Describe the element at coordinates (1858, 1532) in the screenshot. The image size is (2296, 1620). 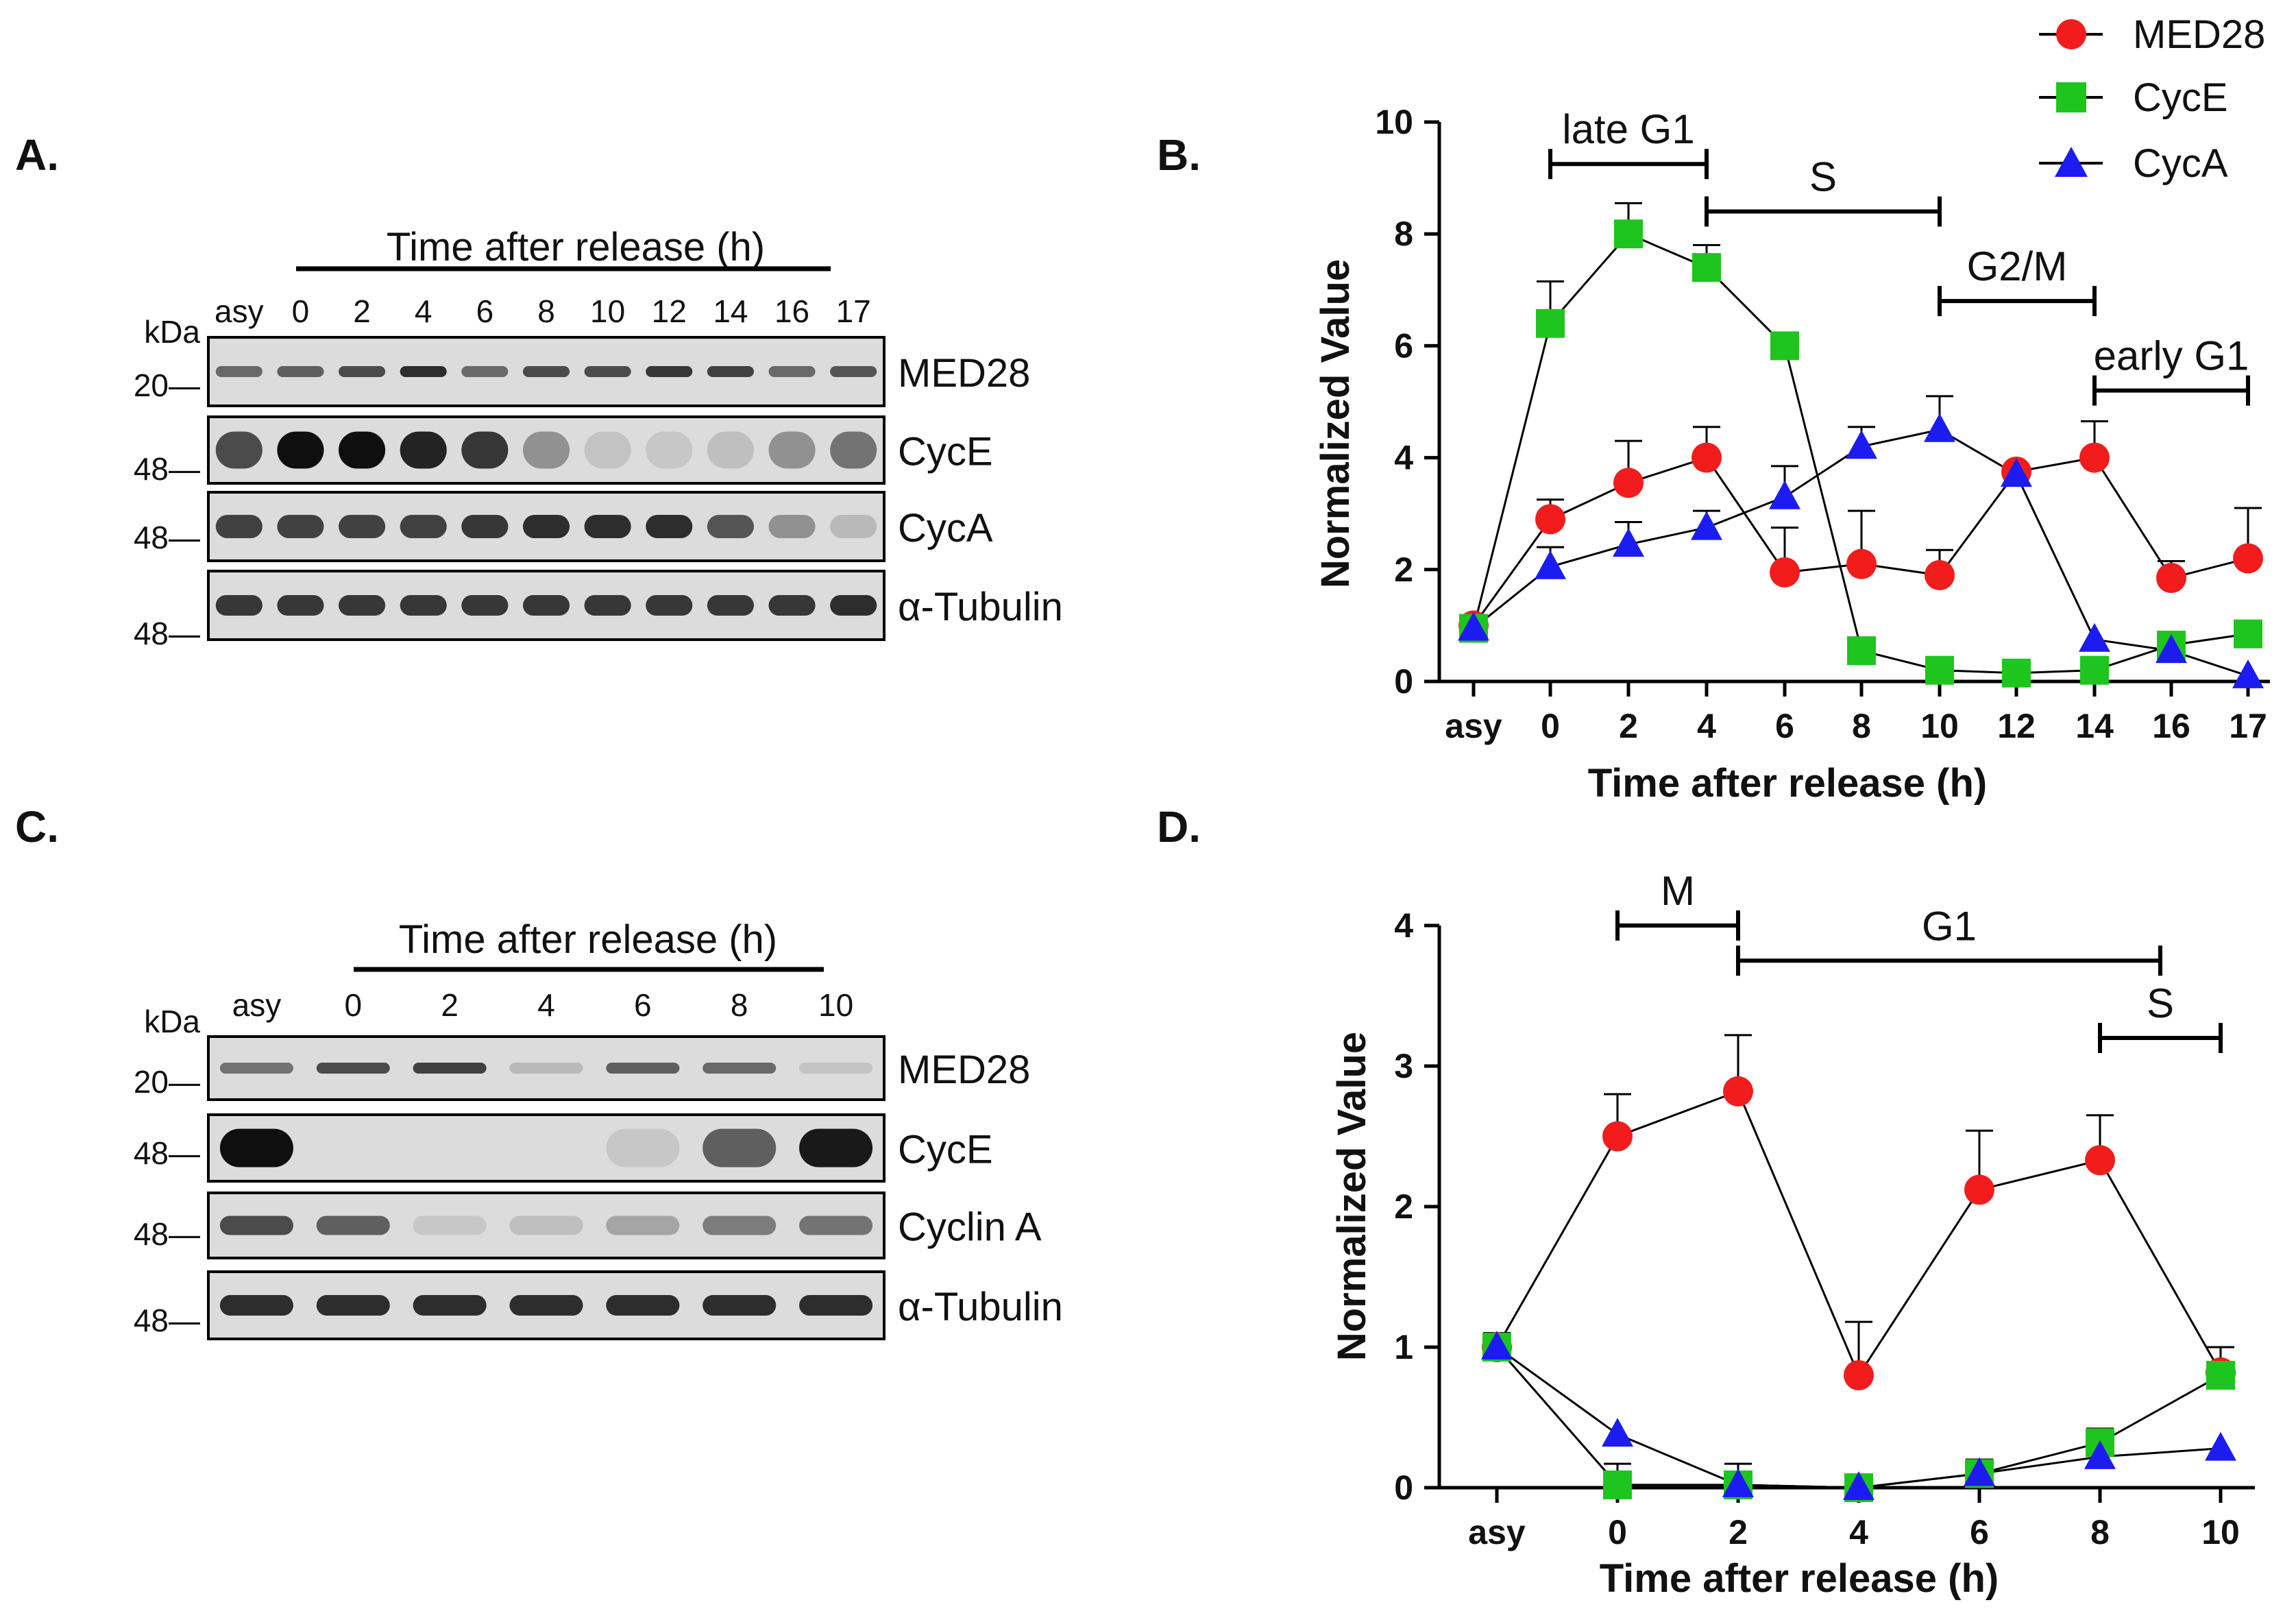
I see `x-tick-label: 4` at that location.